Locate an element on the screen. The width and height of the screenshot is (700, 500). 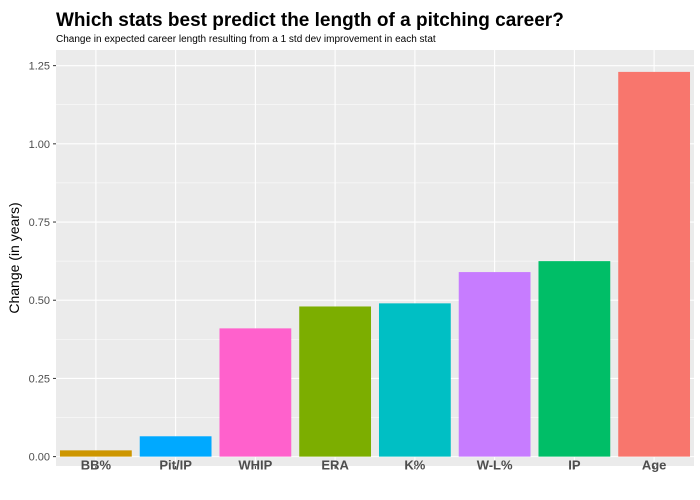
x-tick-label: BB% is located at coordinates (96, 465).